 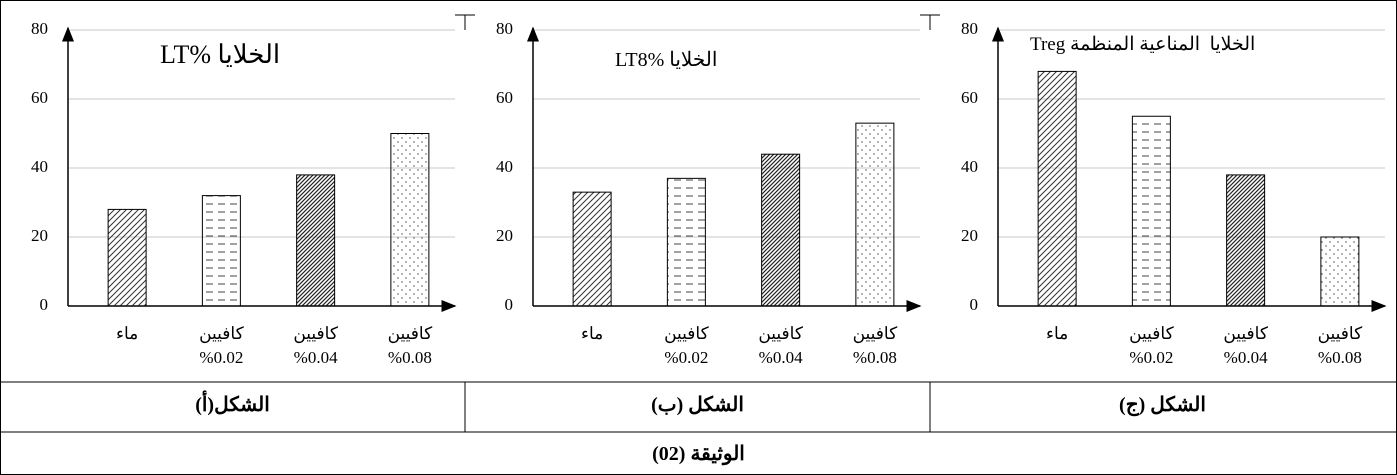 I want to click on chart-caption: الشكل(أ), so click(x=232, y=405).